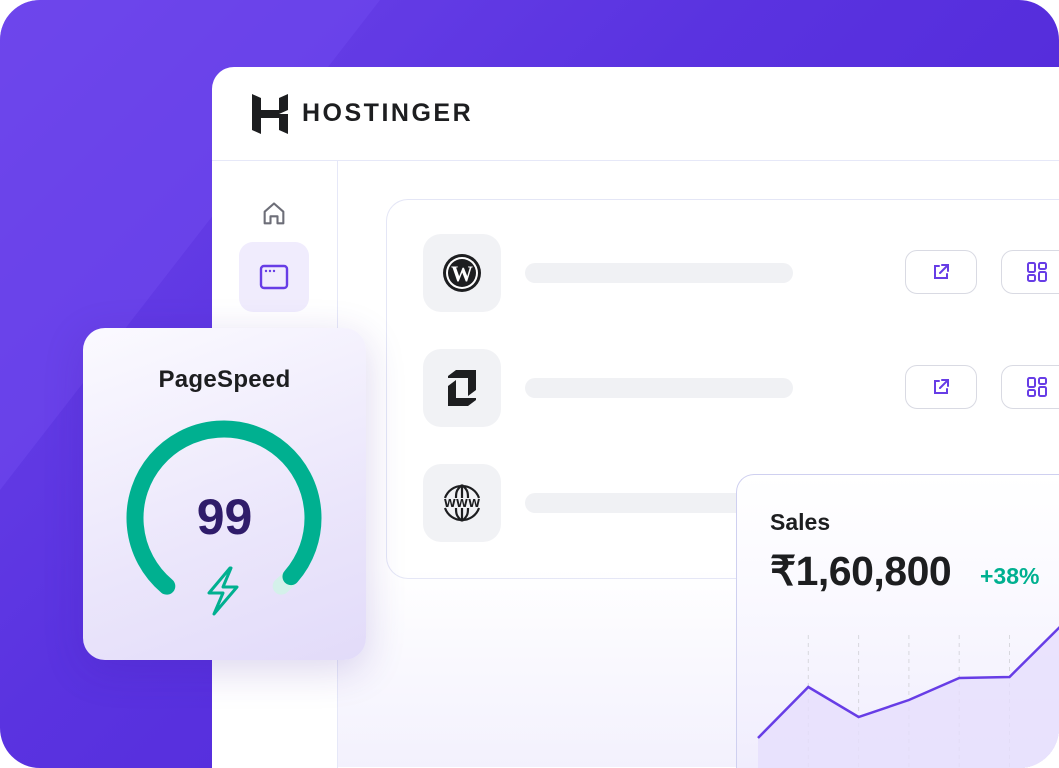 The height and width of the screenshot is (768, 1059). Describe the element at coordinates (388, 113) in the screenshot. I see `brand-name: HOSTINGER` at that location.